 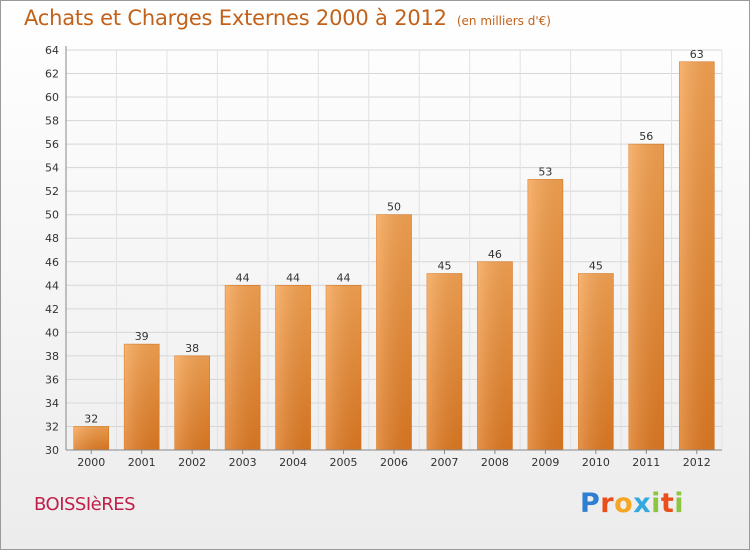 I want to click on logo-letter: o, so click(x=624, y=503).